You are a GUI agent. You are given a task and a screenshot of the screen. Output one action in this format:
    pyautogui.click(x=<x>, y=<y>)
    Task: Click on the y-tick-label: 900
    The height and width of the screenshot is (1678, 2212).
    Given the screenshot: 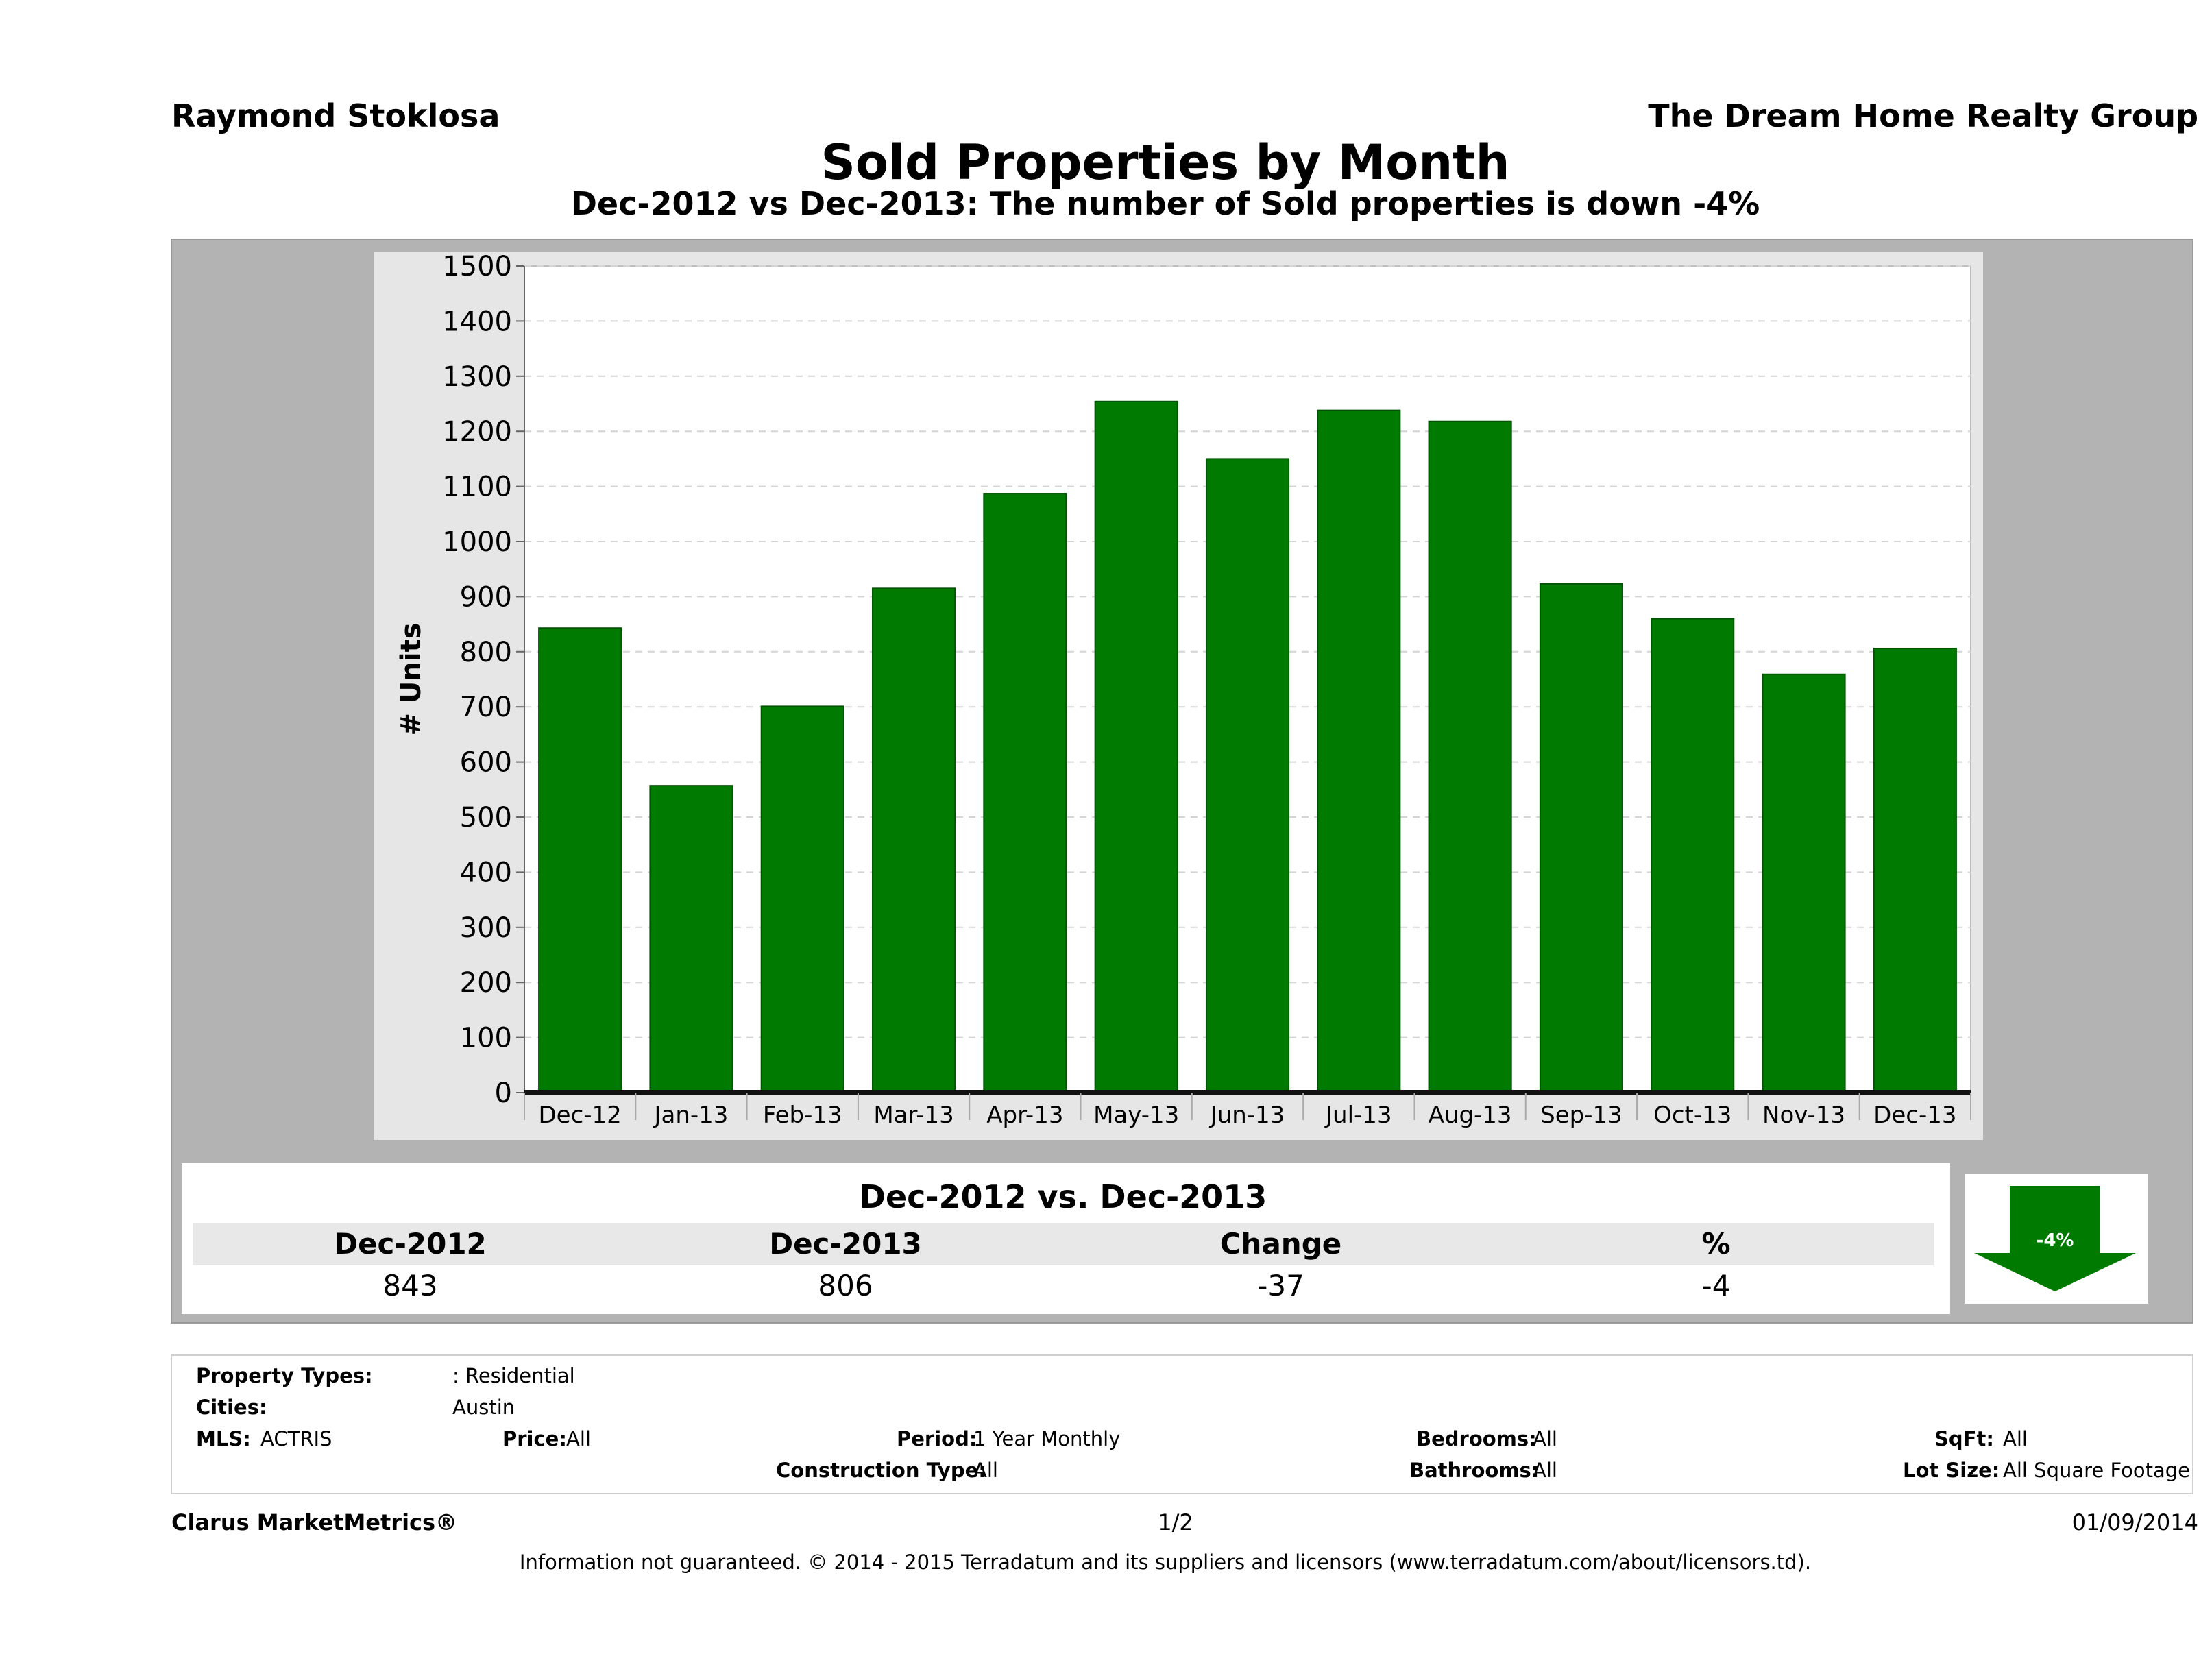 What is the action you would take?
    pyautogui.click(x=486, y=597)
    